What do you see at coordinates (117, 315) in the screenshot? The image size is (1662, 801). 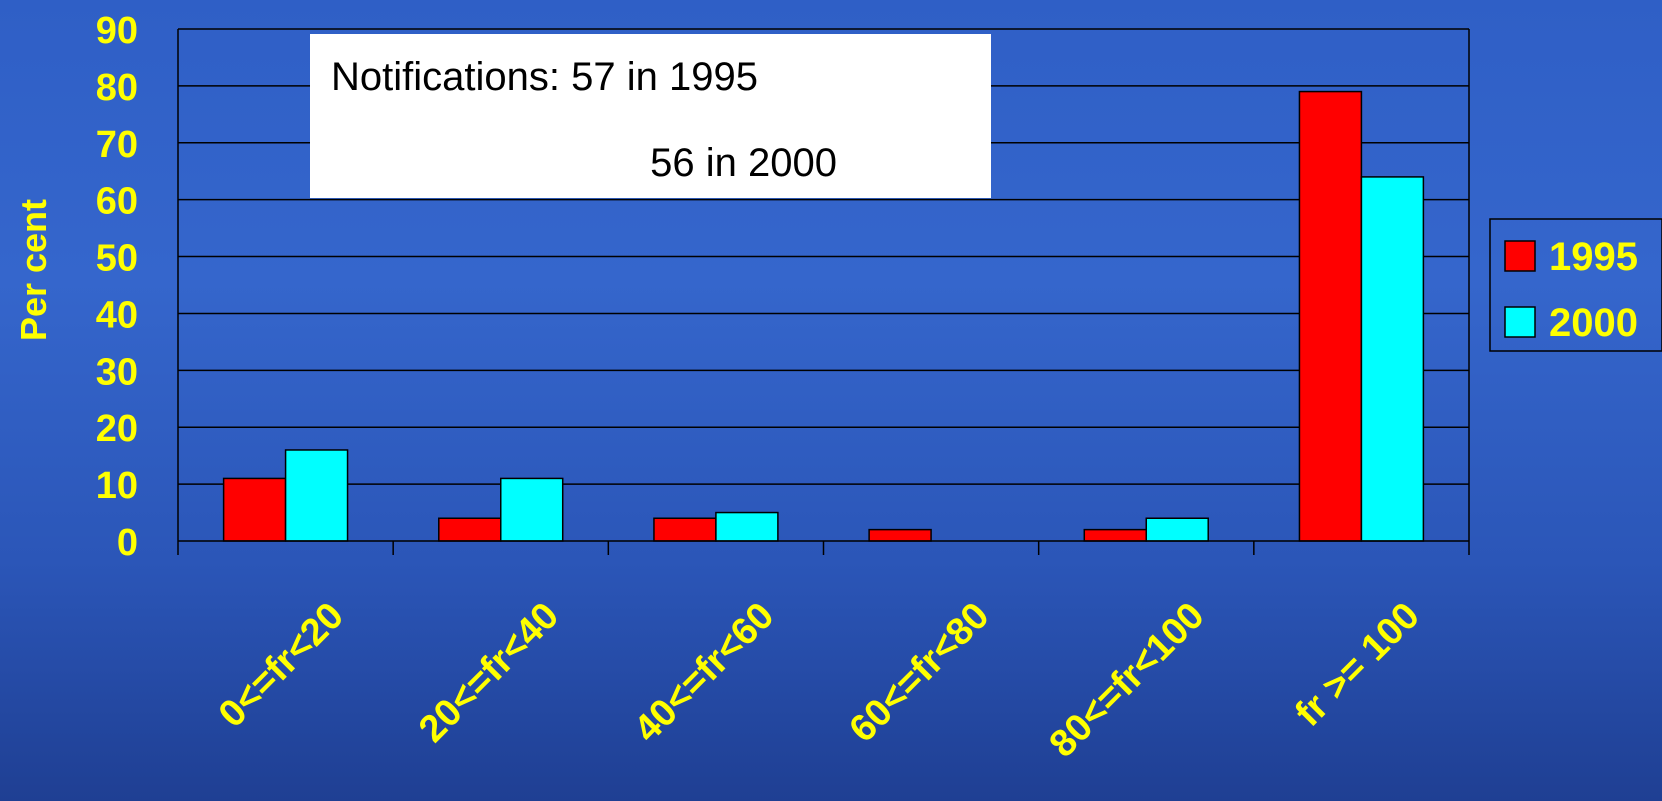 I see `y-tick-label: 40` at bounding box center [117, 315].